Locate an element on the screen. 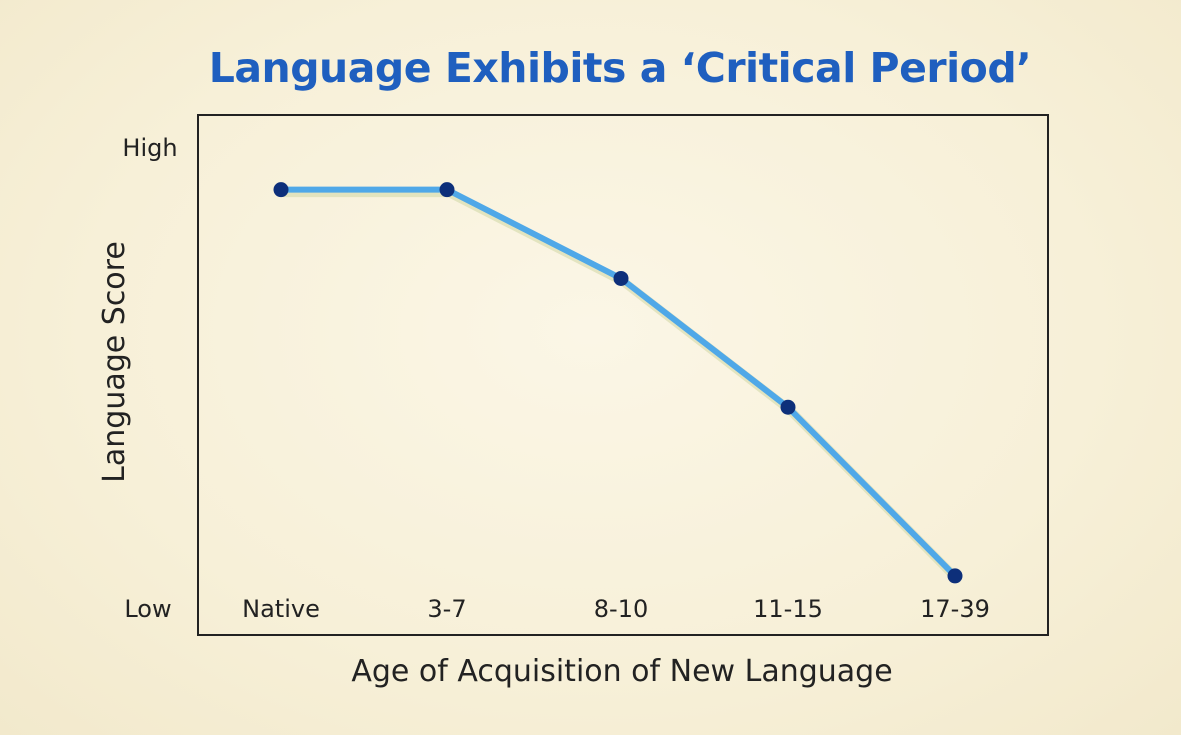 This screenshot has height=735, width=1181. x-tick-label: 8-10 is located at coordinates (621, 609).